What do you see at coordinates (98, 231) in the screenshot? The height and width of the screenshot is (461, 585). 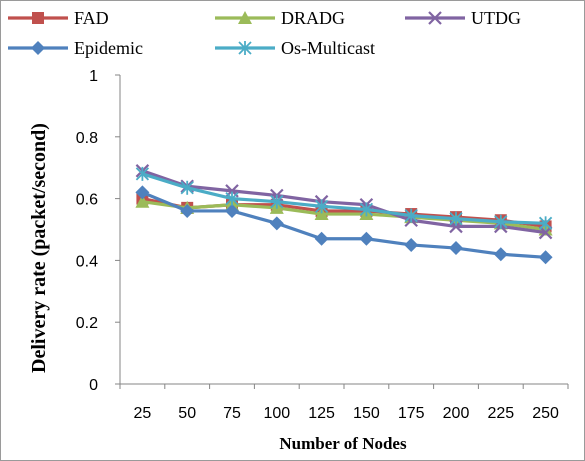 I see `y-axis-ticks: 0 0.2 0.4 0.6 0.8 1` at bounding box center [98, 231].